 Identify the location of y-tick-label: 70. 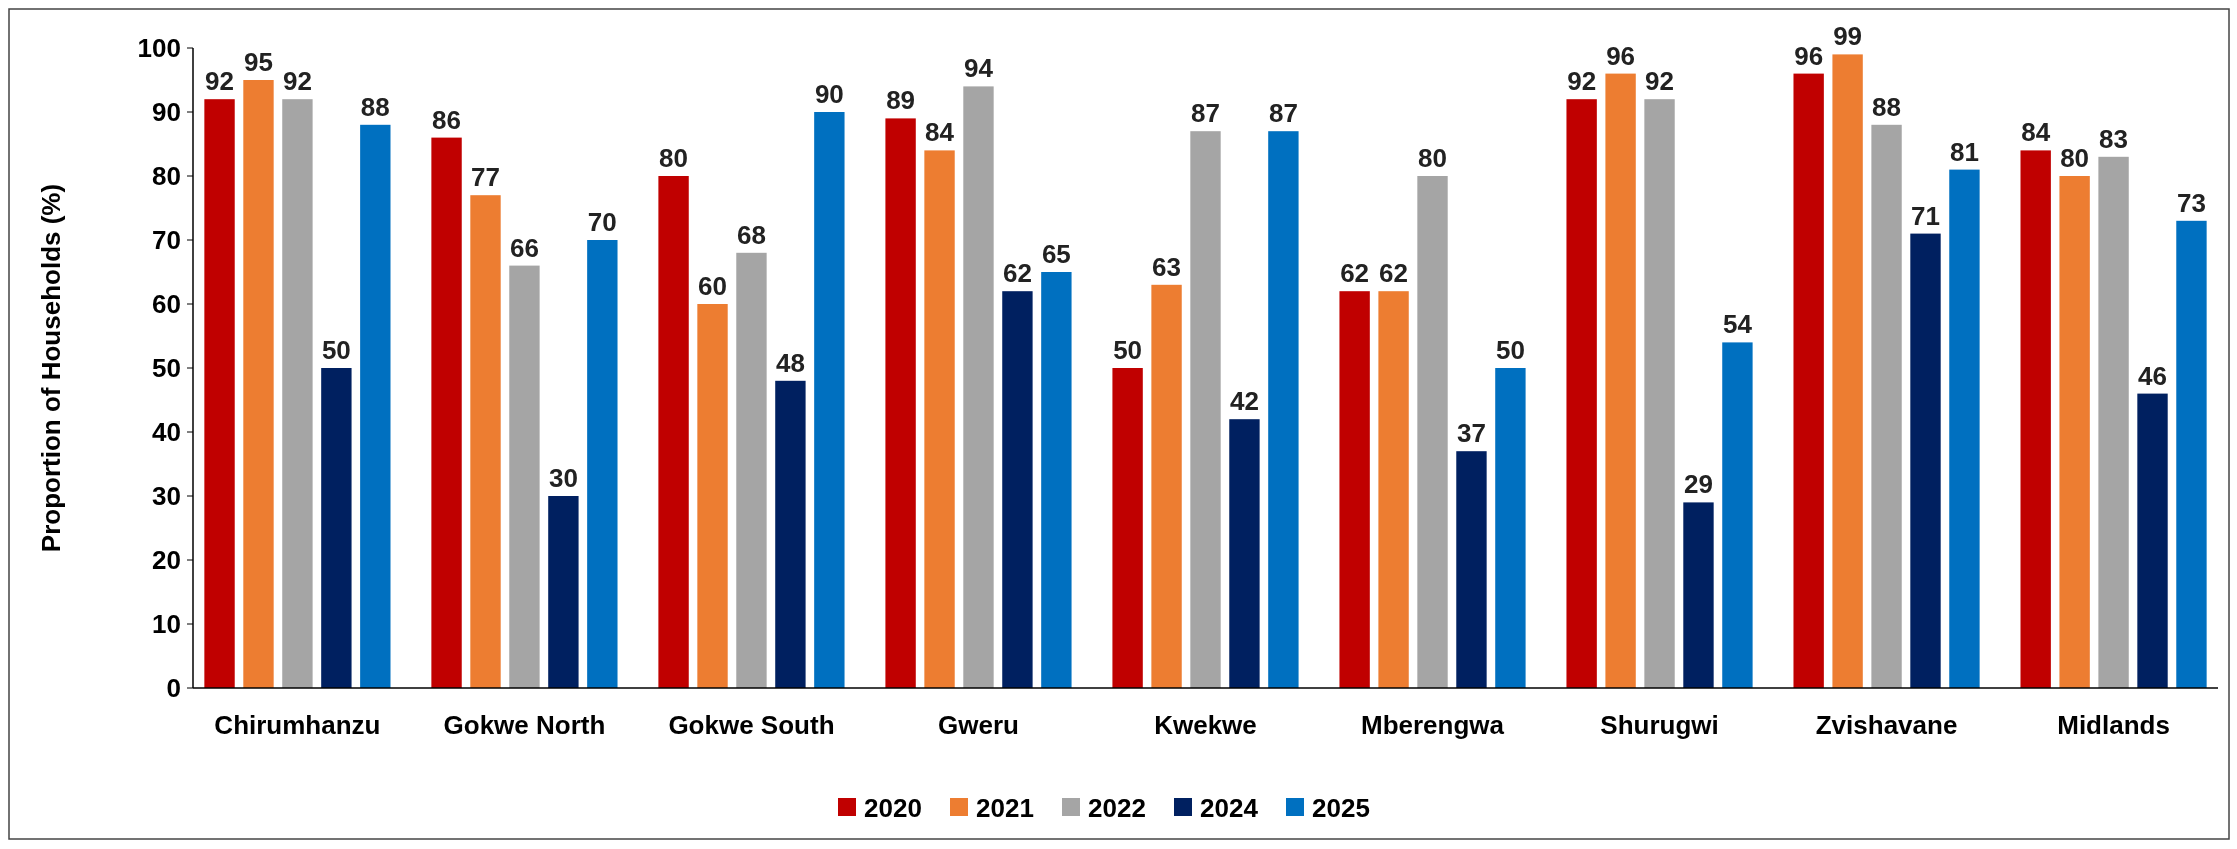
(166, 240).